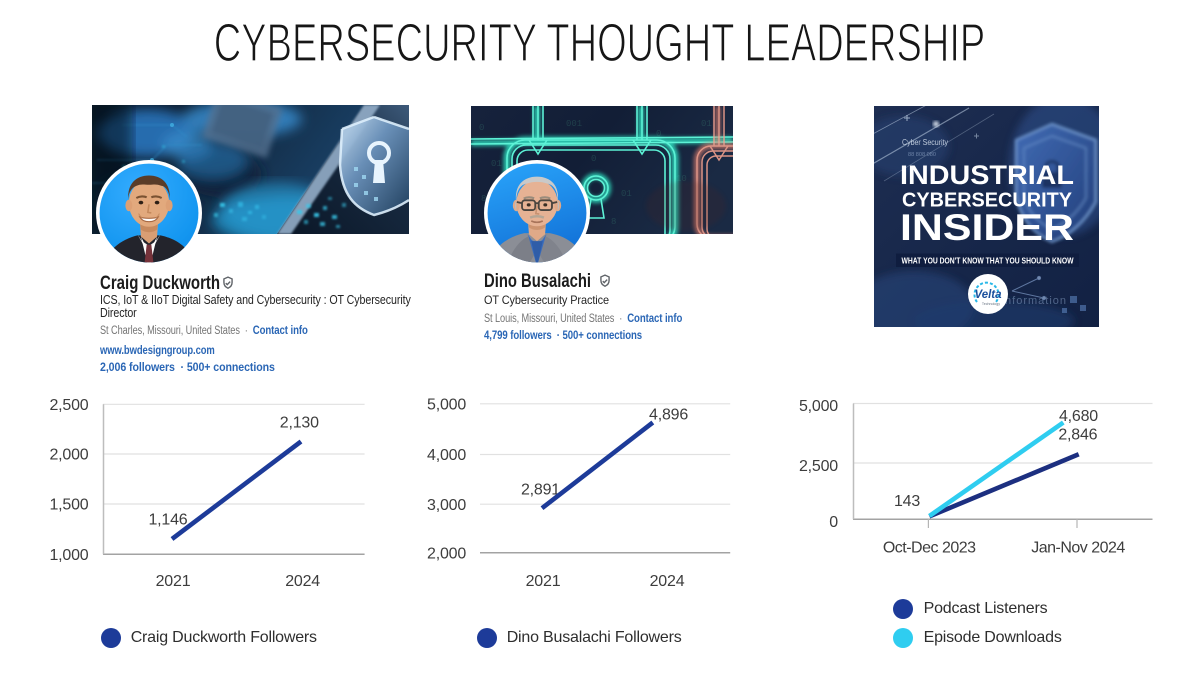 The width and height of the screenshot is (1200, 684). Describe the element at coordinates (922, 155) in the screenshot. I see `svg-text: 88 808 080` at that location.